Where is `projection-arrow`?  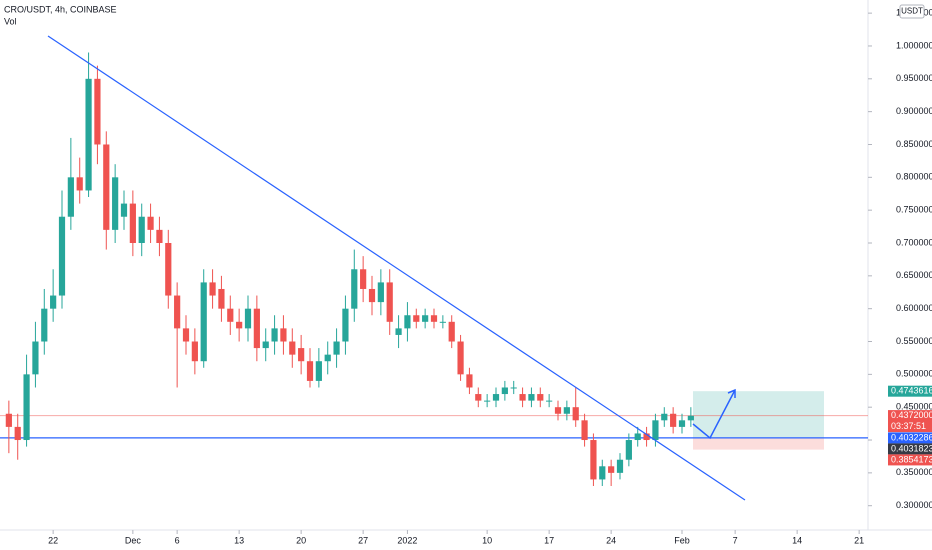 projection-arrow is located at coordinates (714, 414).